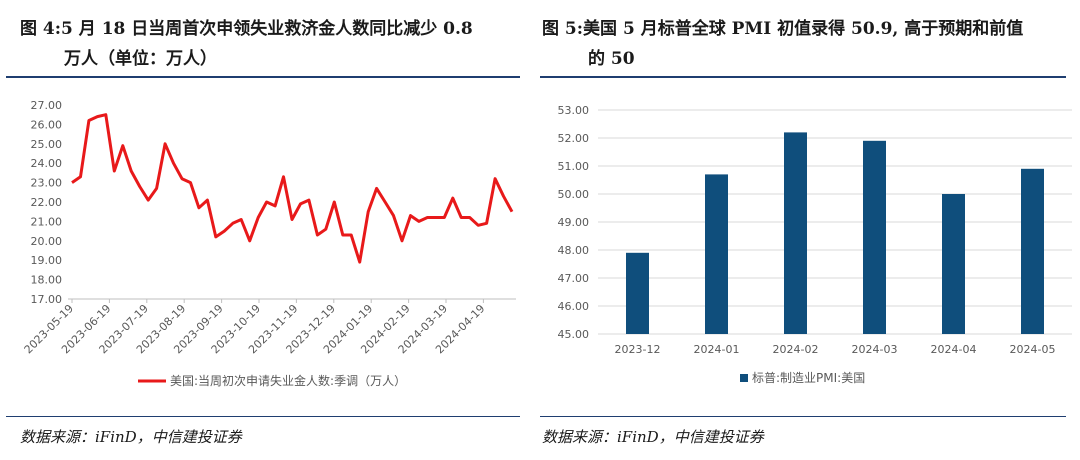  Describe the element at coordinates (47, 202) in the screenshot. I see `y-tick-label: 22.00` at that location.